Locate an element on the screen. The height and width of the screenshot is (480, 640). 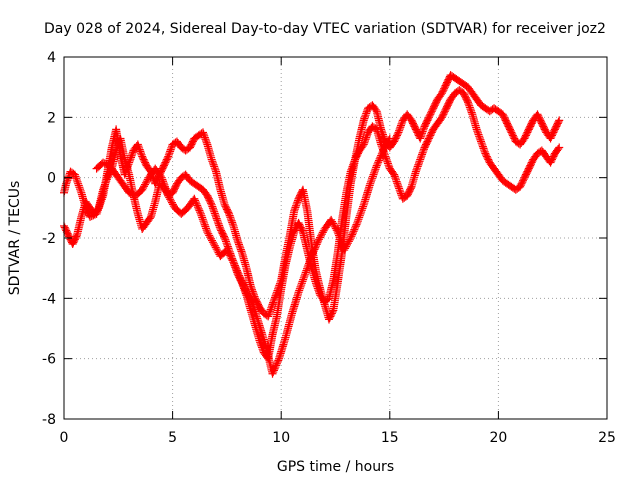
x-axis-label: GPS time / hours is located at coordinates (335, 467).